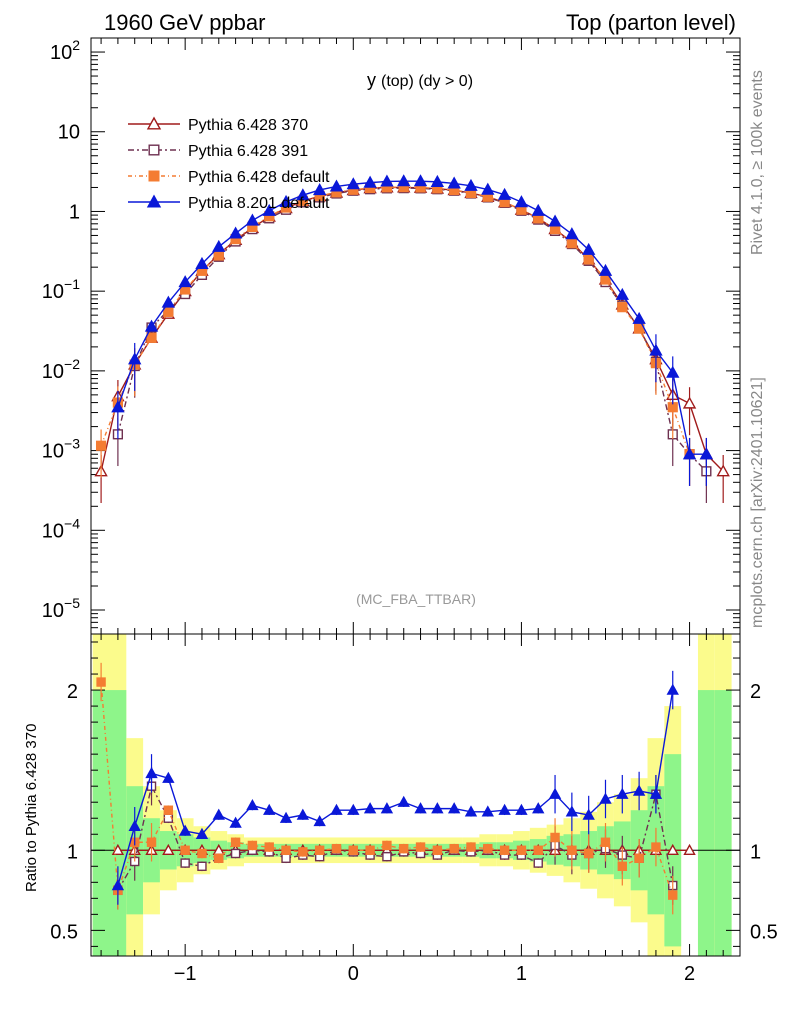  Describe the element at coordinates (420, 80) in the screenshot. I see `plot-title: y (top) (dy > 0)` at that location.